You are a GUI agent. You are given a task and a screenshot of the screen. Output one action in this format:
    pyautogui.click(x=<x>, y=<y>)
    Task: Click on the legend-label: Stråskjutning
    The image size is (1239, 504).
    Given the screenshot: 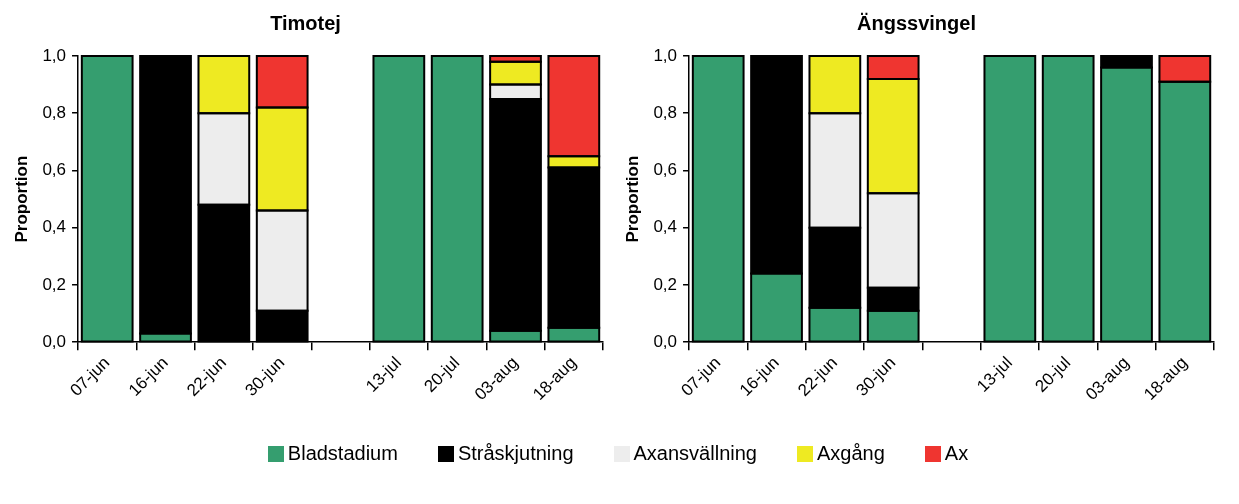 What is the action you would take?
    pyautogui.click(x=515, y=453)
    